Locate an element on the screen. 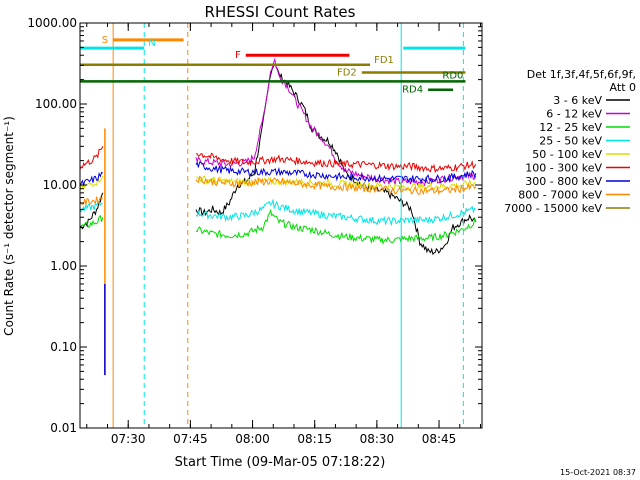  legend-label-3: 25 - 50 keV is located at coordinates (570, 141).